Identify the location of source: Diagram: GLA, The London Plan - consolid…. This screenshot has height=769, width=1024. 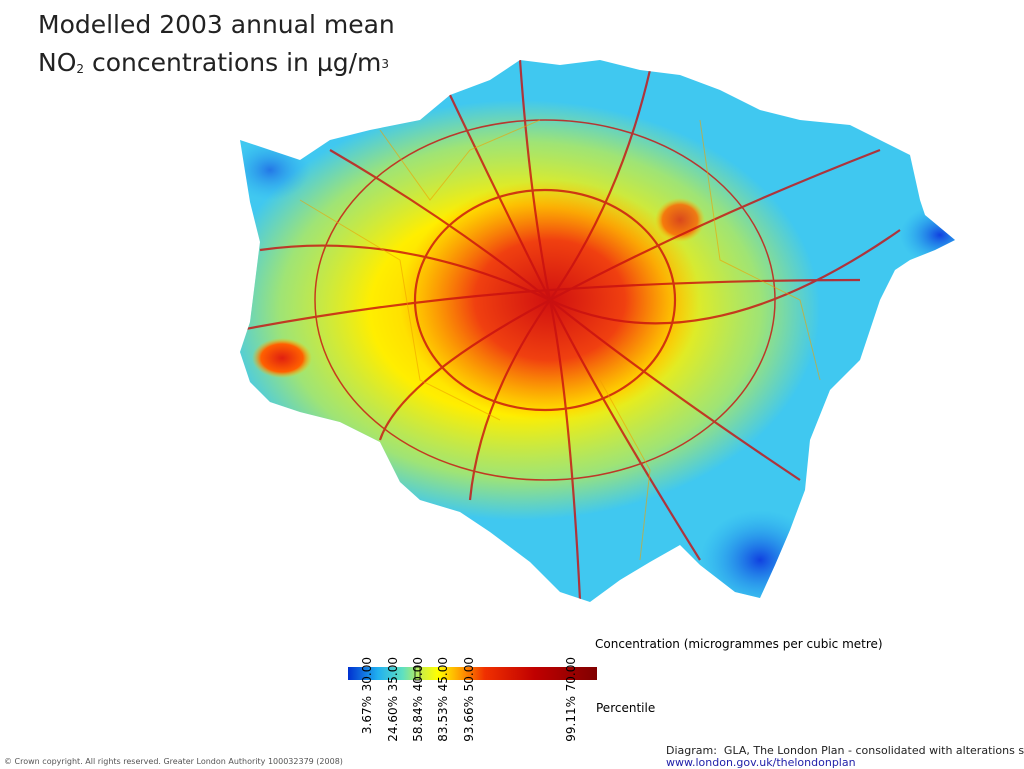
(845, 750).